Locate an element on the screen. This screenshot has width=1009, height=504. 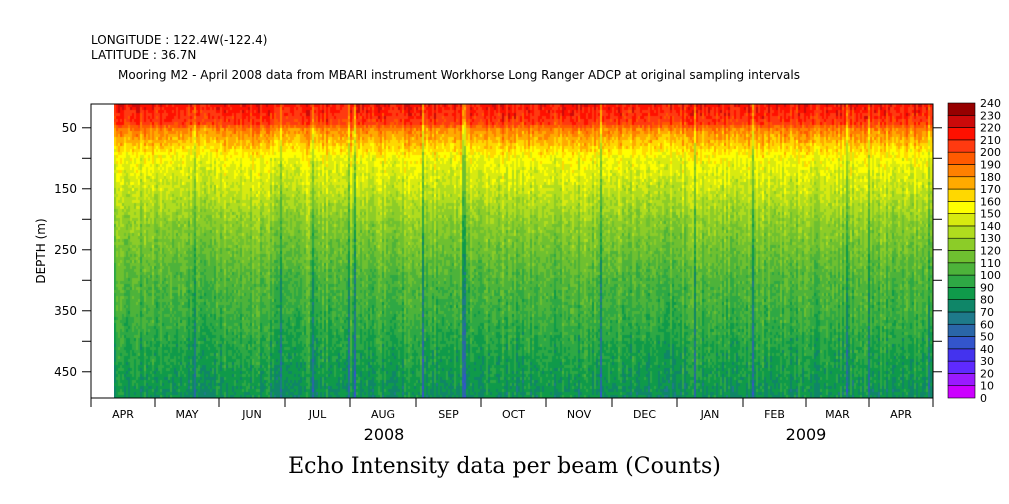
x-tick-label: MAY is located at coordinates (187, 414).